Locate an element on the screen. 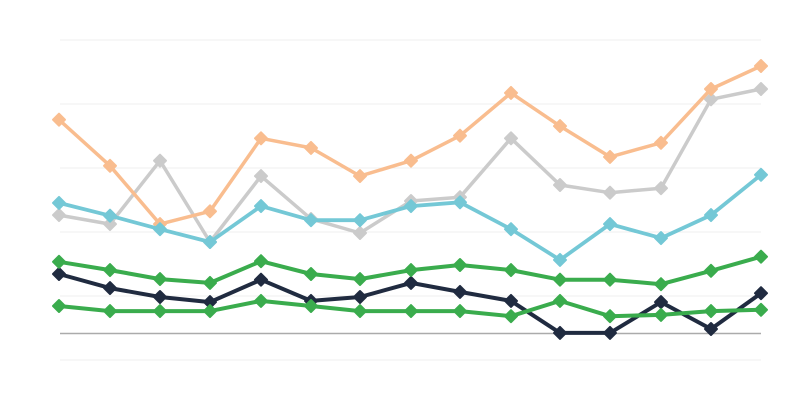 The width and height of the screenshot is (800, 400). series-green-lower-points is located at coordinates (410, 308).